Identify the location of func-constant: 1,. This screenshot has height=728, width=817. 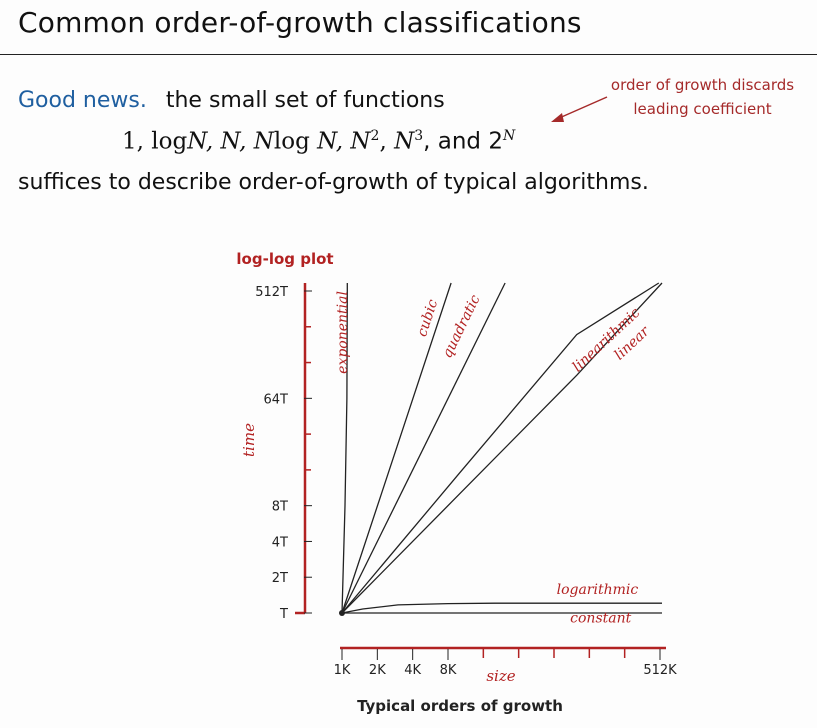
(133, 141).